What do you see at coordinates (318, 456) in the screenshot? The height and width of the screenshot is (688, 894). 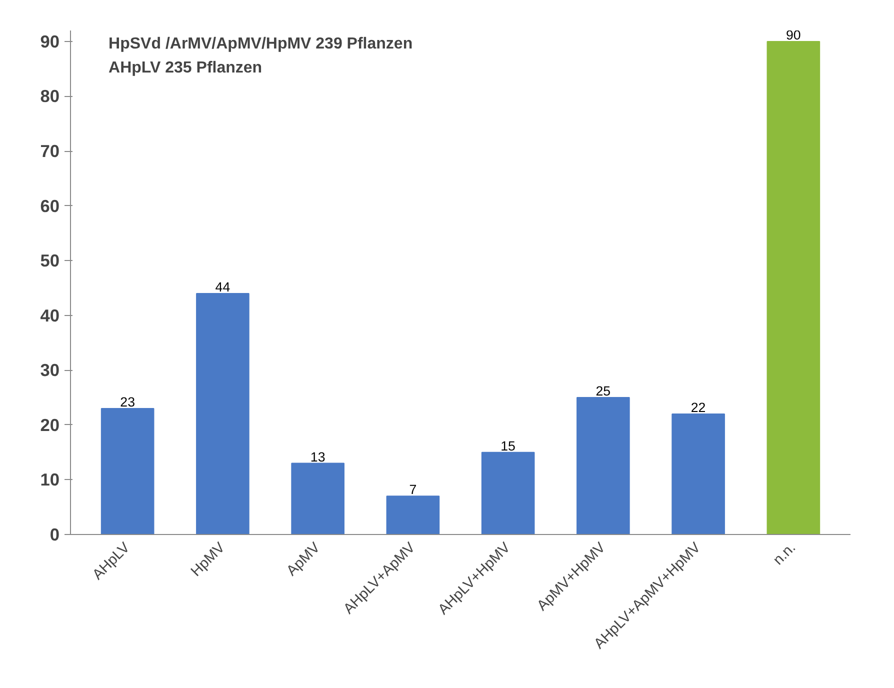 I see `data-label: 13` at bounding box center [318, 456].